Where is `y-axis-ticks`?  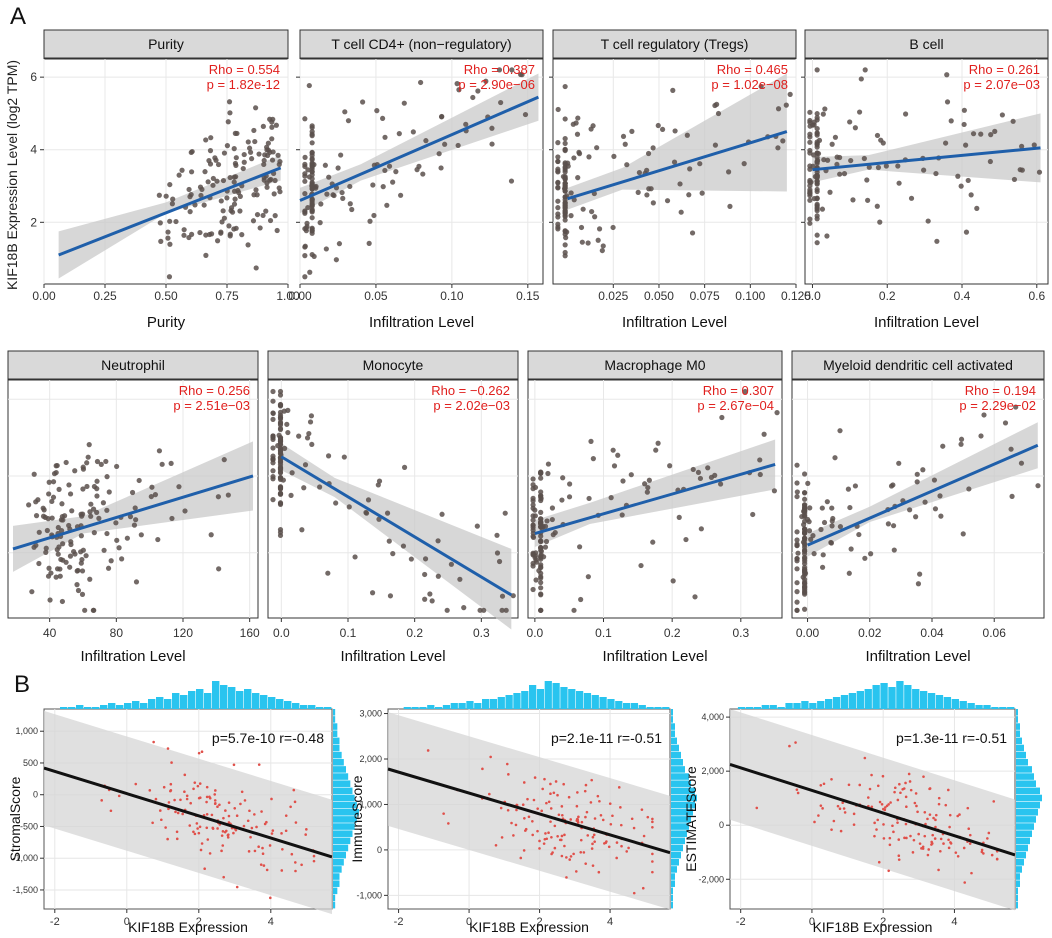
y-axis-ticks is located at coordinates (298, 149).